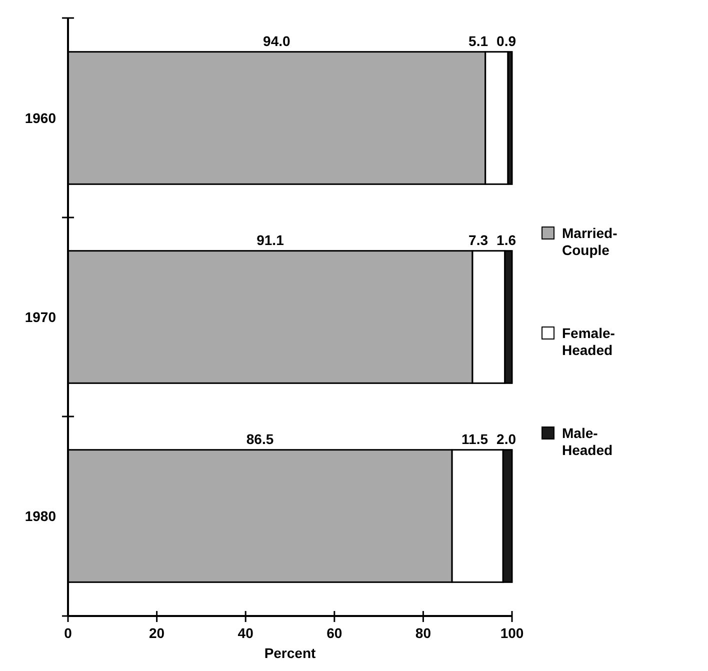  Describe the element at coordinates (590, 241) in the screenshot. I see `legend-label: Married-Couple` at that location.